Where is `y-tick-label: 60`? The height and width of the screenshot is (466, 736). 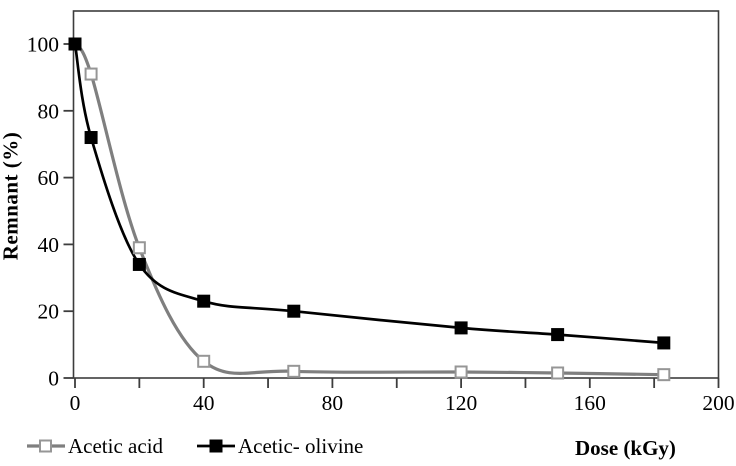
y-tick-label: 60 is located at coordinates (49, 178).